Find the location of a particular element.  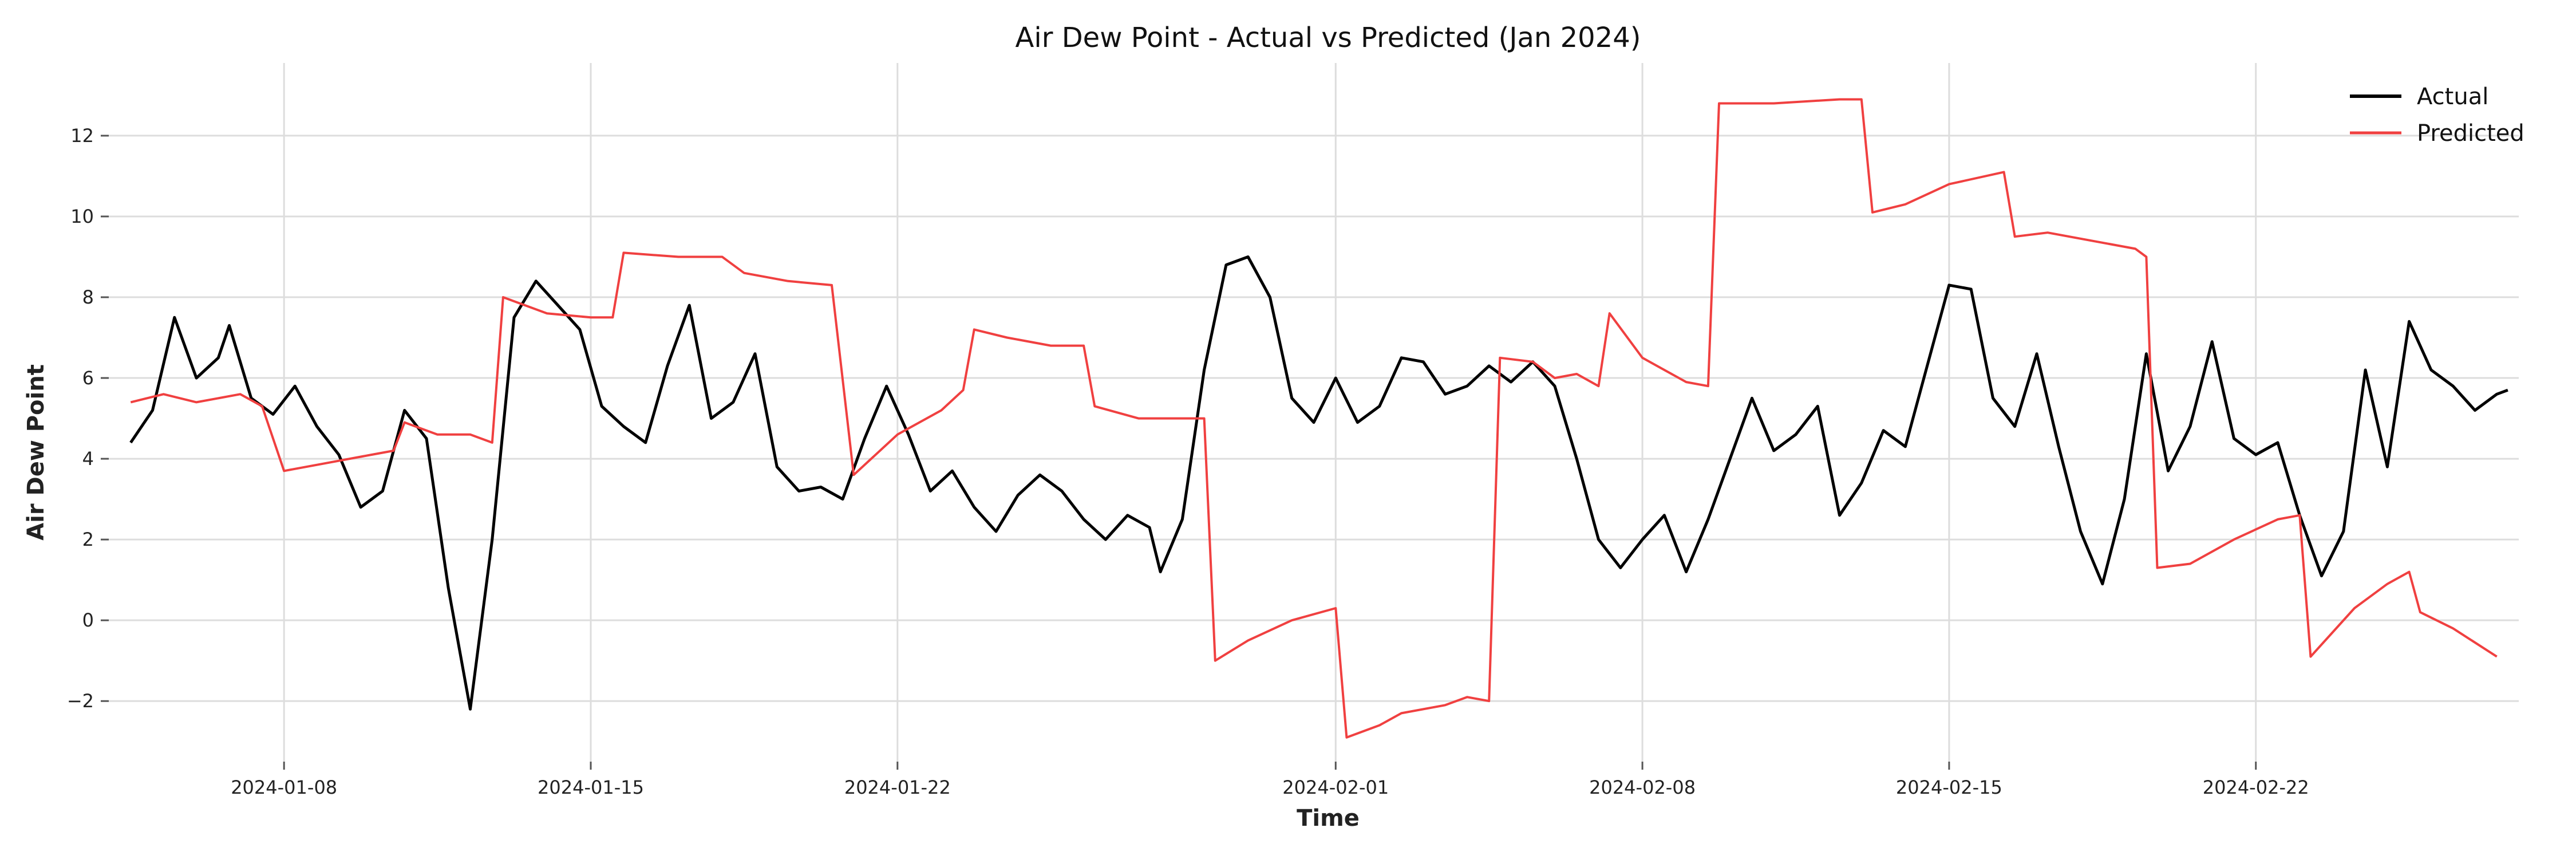

x-tick-label: 2024-01-22 is located at coordinates (897, 787).